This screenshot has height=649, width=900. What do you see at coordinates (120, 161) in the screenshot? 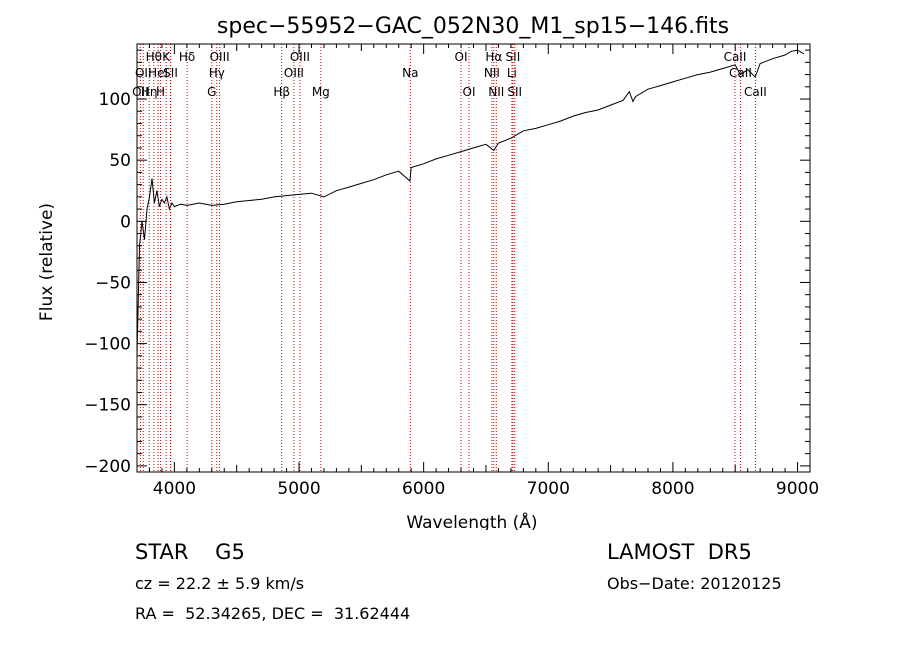
I see `y-tick-label: 50` at bounding box center [120, 161].